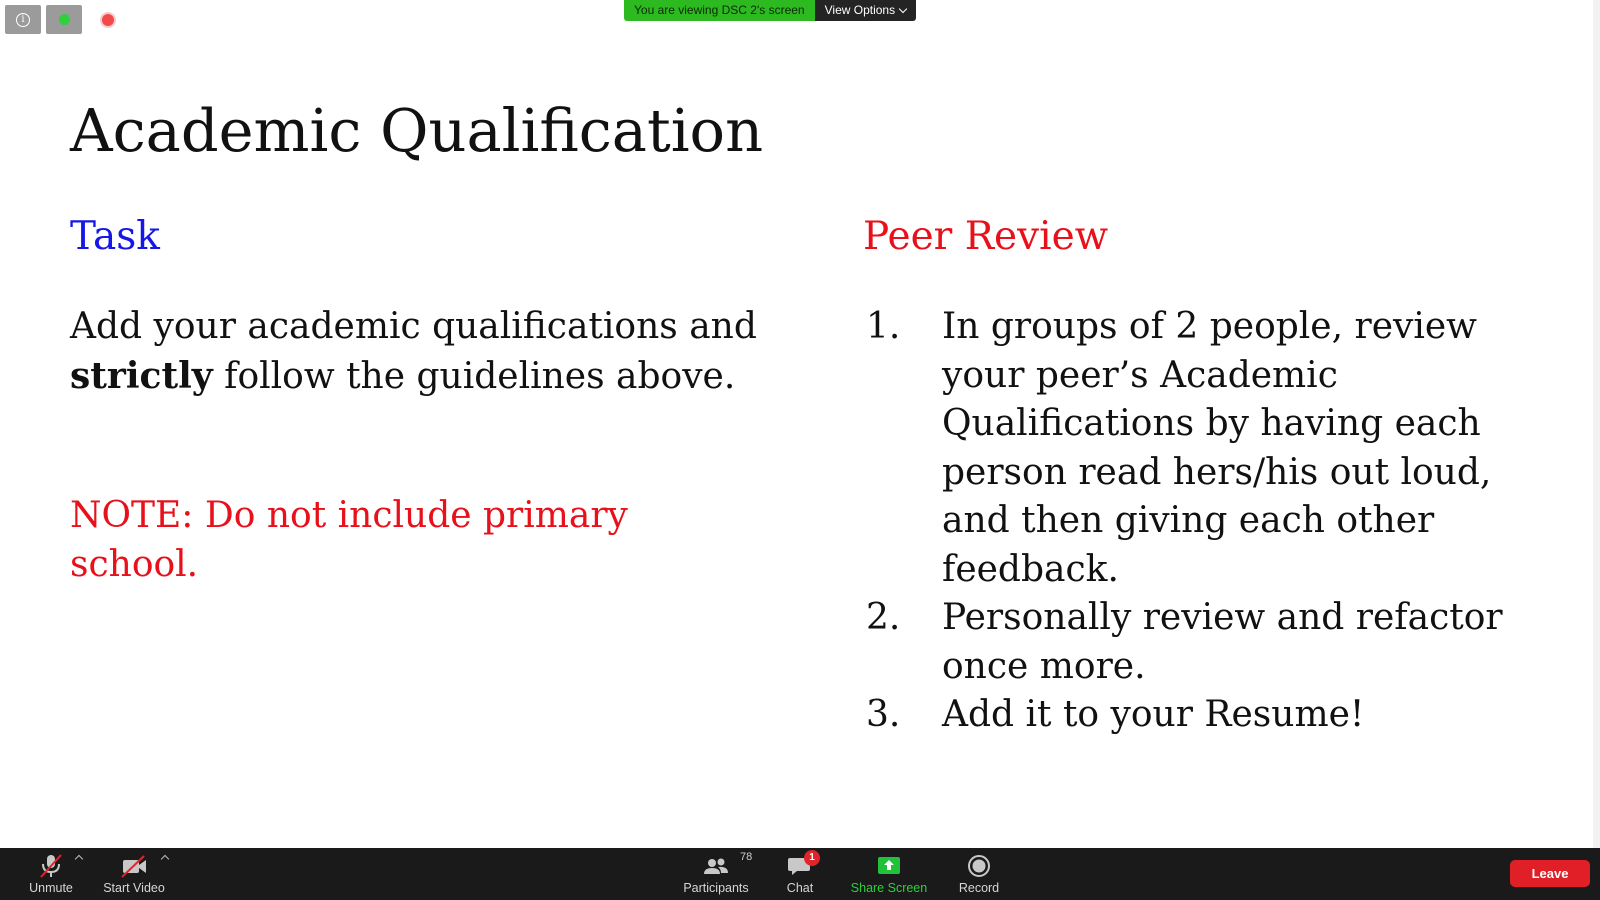 This screenshot has width=1600, height=900. I want to click on unmute-button: Unmute, so click(51, 874).